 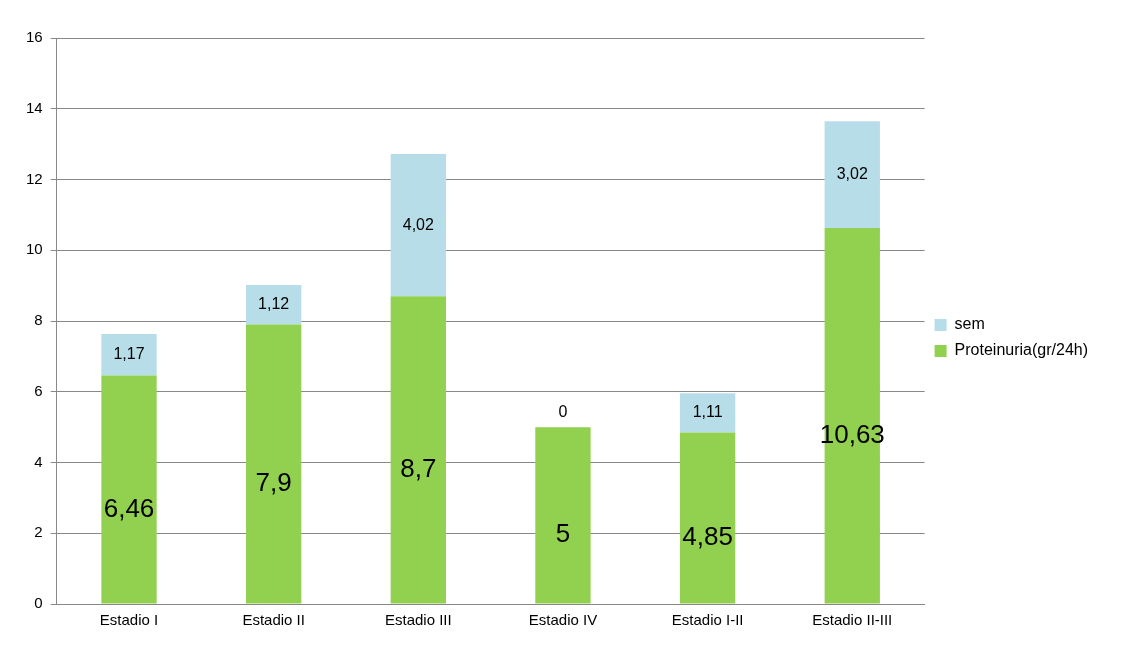 What do you see at coordinates (38, 461) in the screenshot?
I see `y-tick-label: 4` at bounding box center [38, 461].